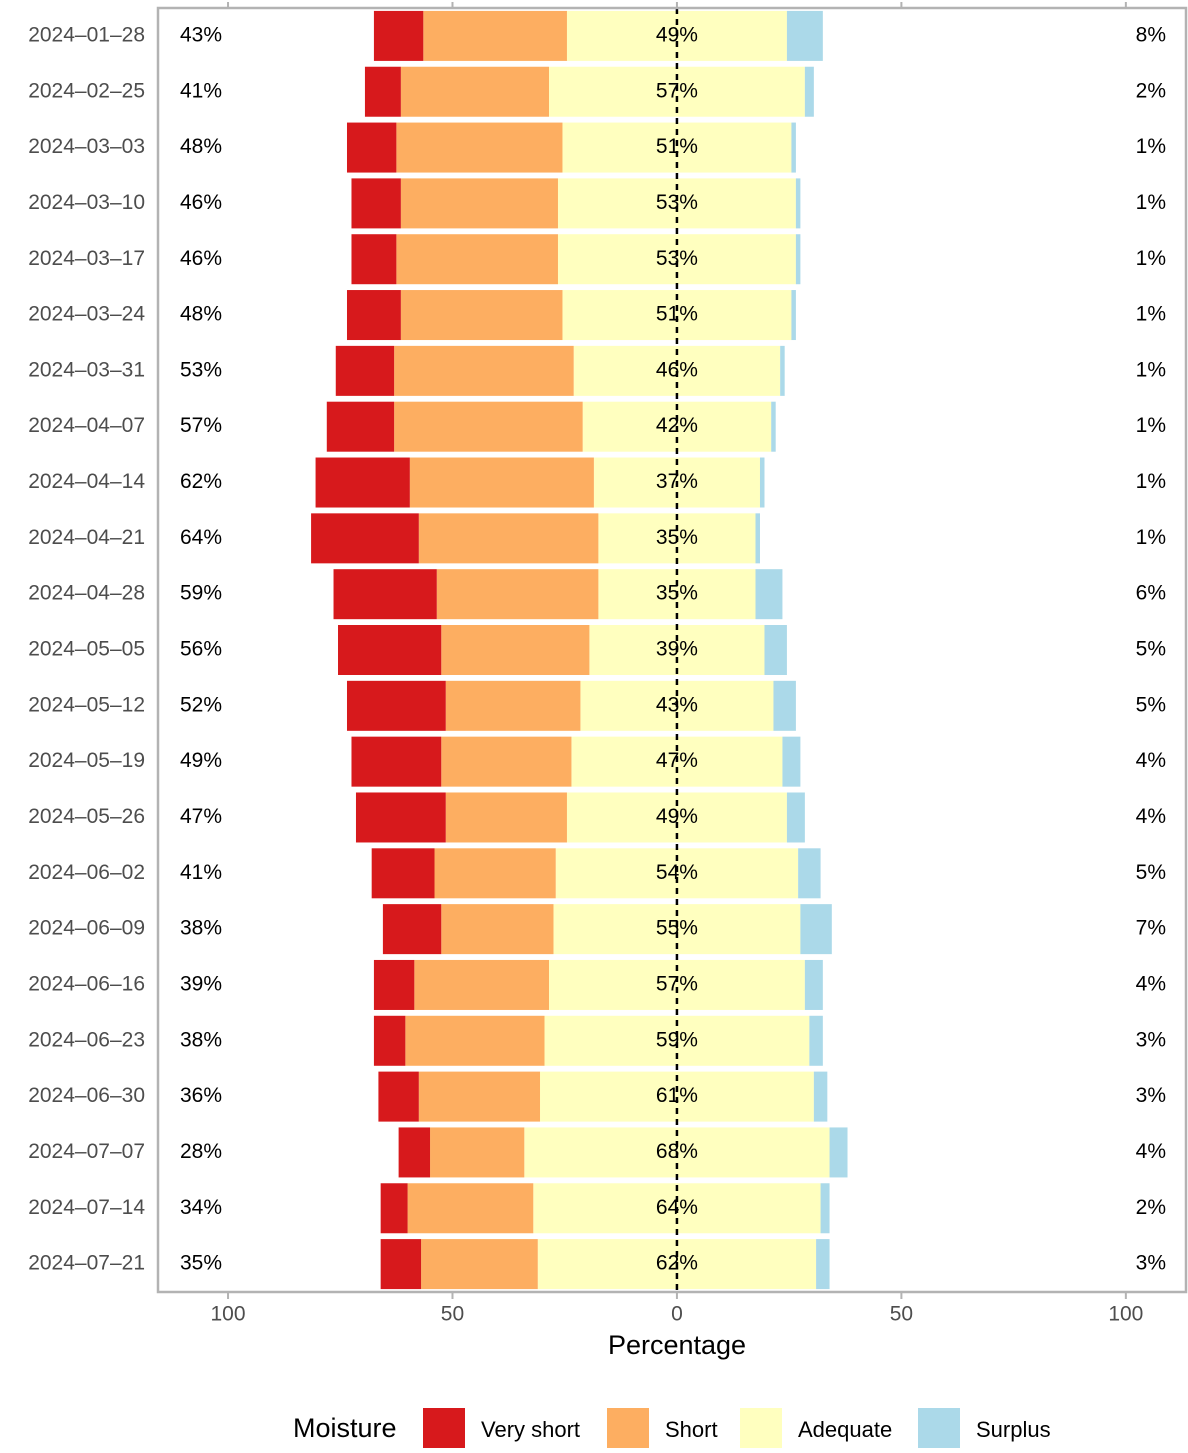 Image resolution: width=1188 pixels, height=1453 pixels. Describe the element at coordinates (691, 1429) in the screenshot. I see `legend-label: Short` at that location.